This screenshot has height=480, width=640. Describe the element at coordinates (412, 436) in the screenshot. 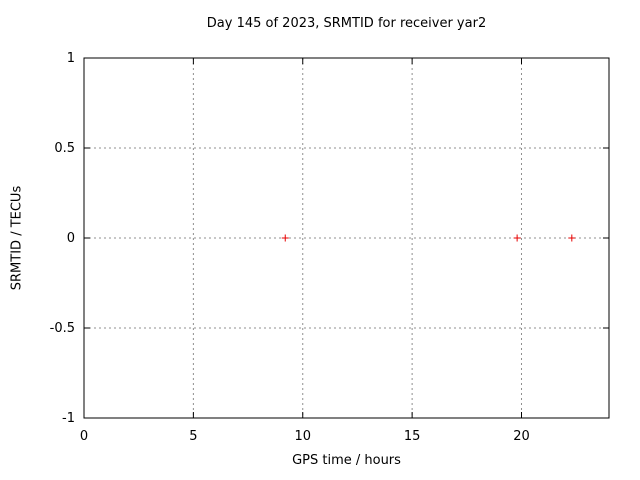

I see `x-tick-label: 15` at that location.